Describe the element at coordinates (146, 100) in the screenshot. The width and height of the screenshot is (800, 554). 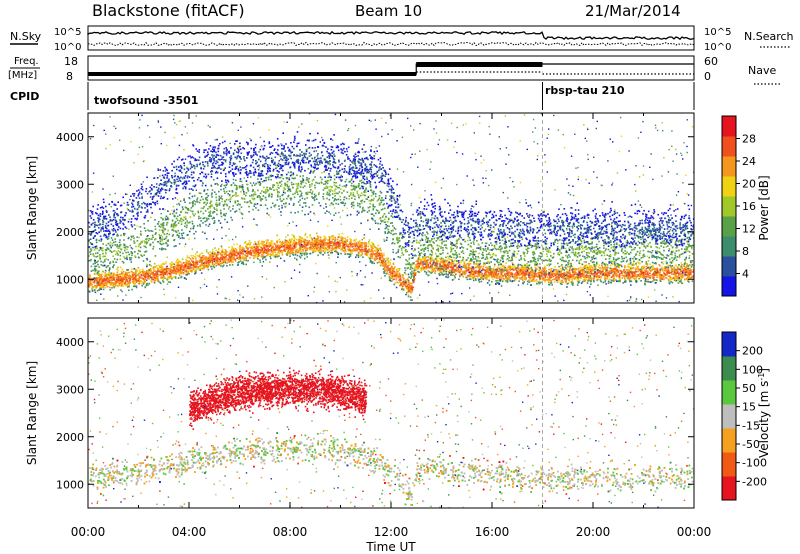
I see `cpid-segment-1: twofsound -3501` at that location.